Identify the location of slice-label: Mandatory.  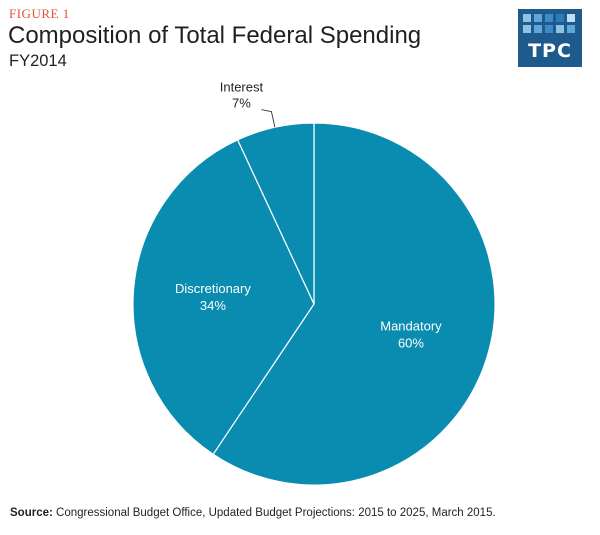
(411, 326).